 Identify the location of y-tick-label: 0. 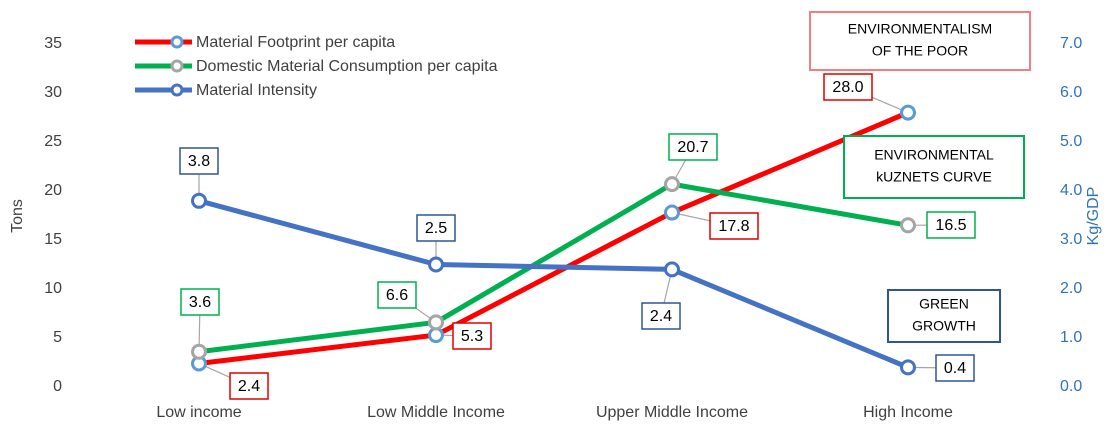
(57, 386).